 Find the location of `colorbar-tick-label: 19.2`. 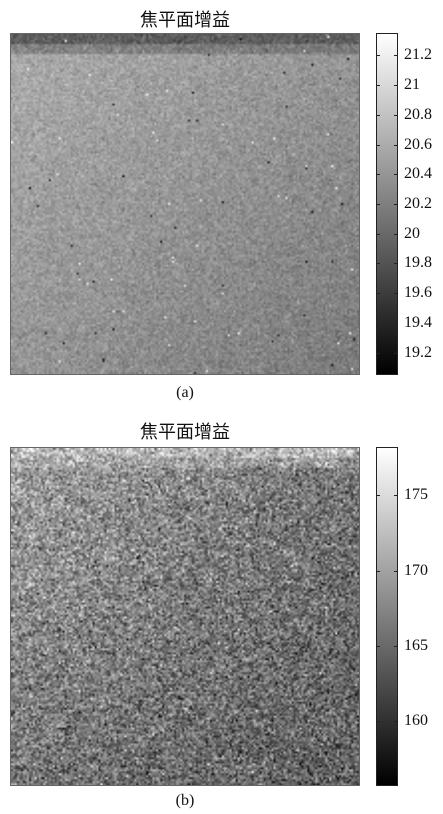

colorbar-tick-label: 19.2 is located at coordinates (418, 352).